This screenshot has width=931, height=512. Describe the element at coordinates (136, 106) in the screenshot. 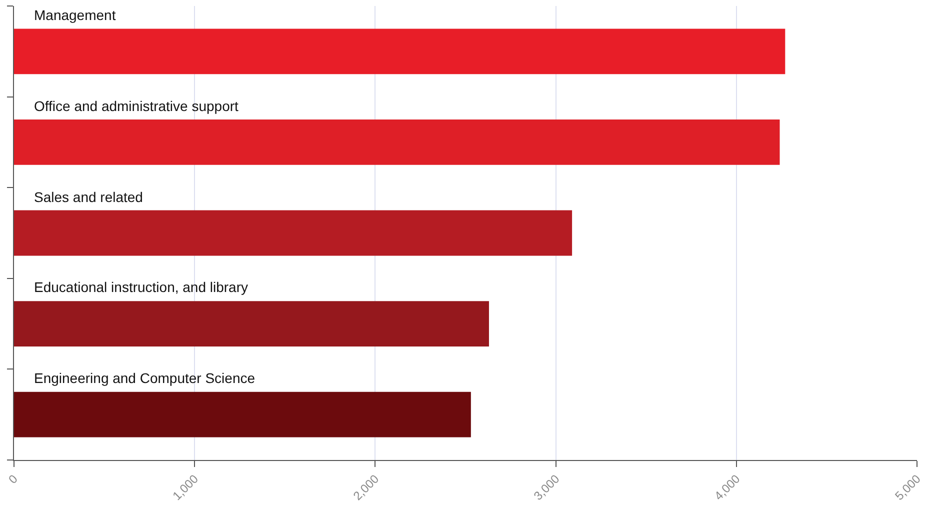

I see `y-tick-label: Office and administrative support` at that location.